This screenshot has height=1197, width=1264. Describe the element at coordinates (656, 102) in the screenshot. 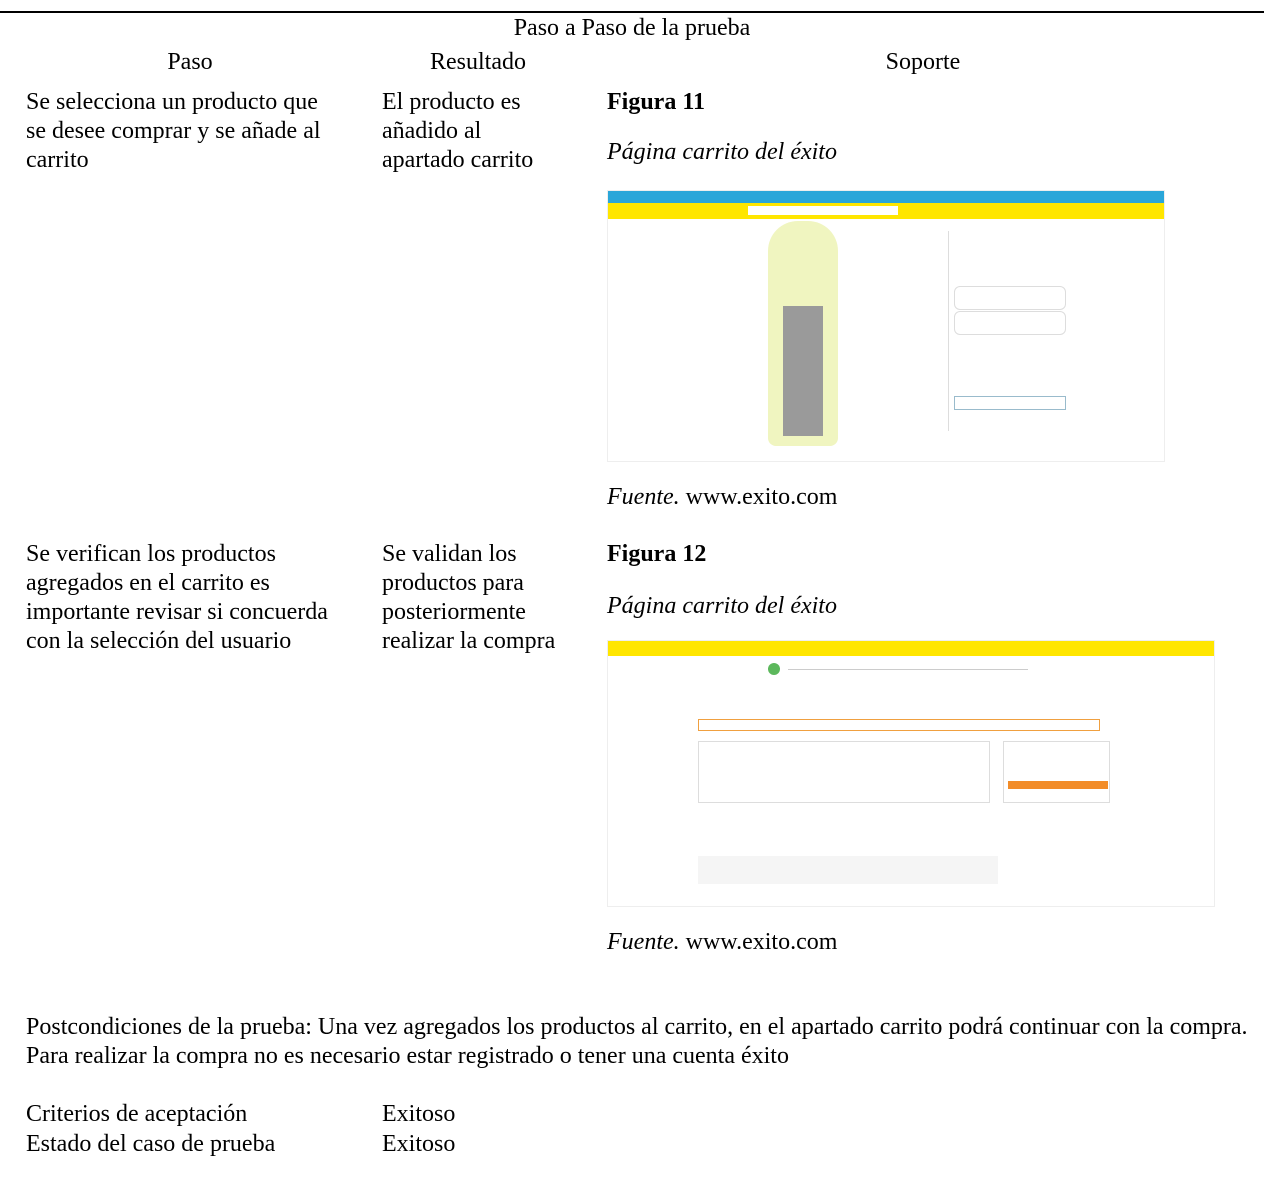

I see `figure-number: Figura 11` at that location.